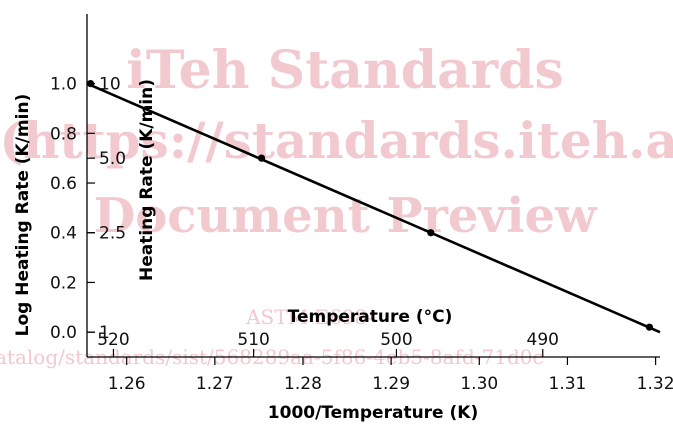 The image size is (673, 428). What do you see at coordinates (147, 180) in the screenshot?
I see `y2-axis-label: Heating Rate (K/min)` at bounding box center [147, 180].